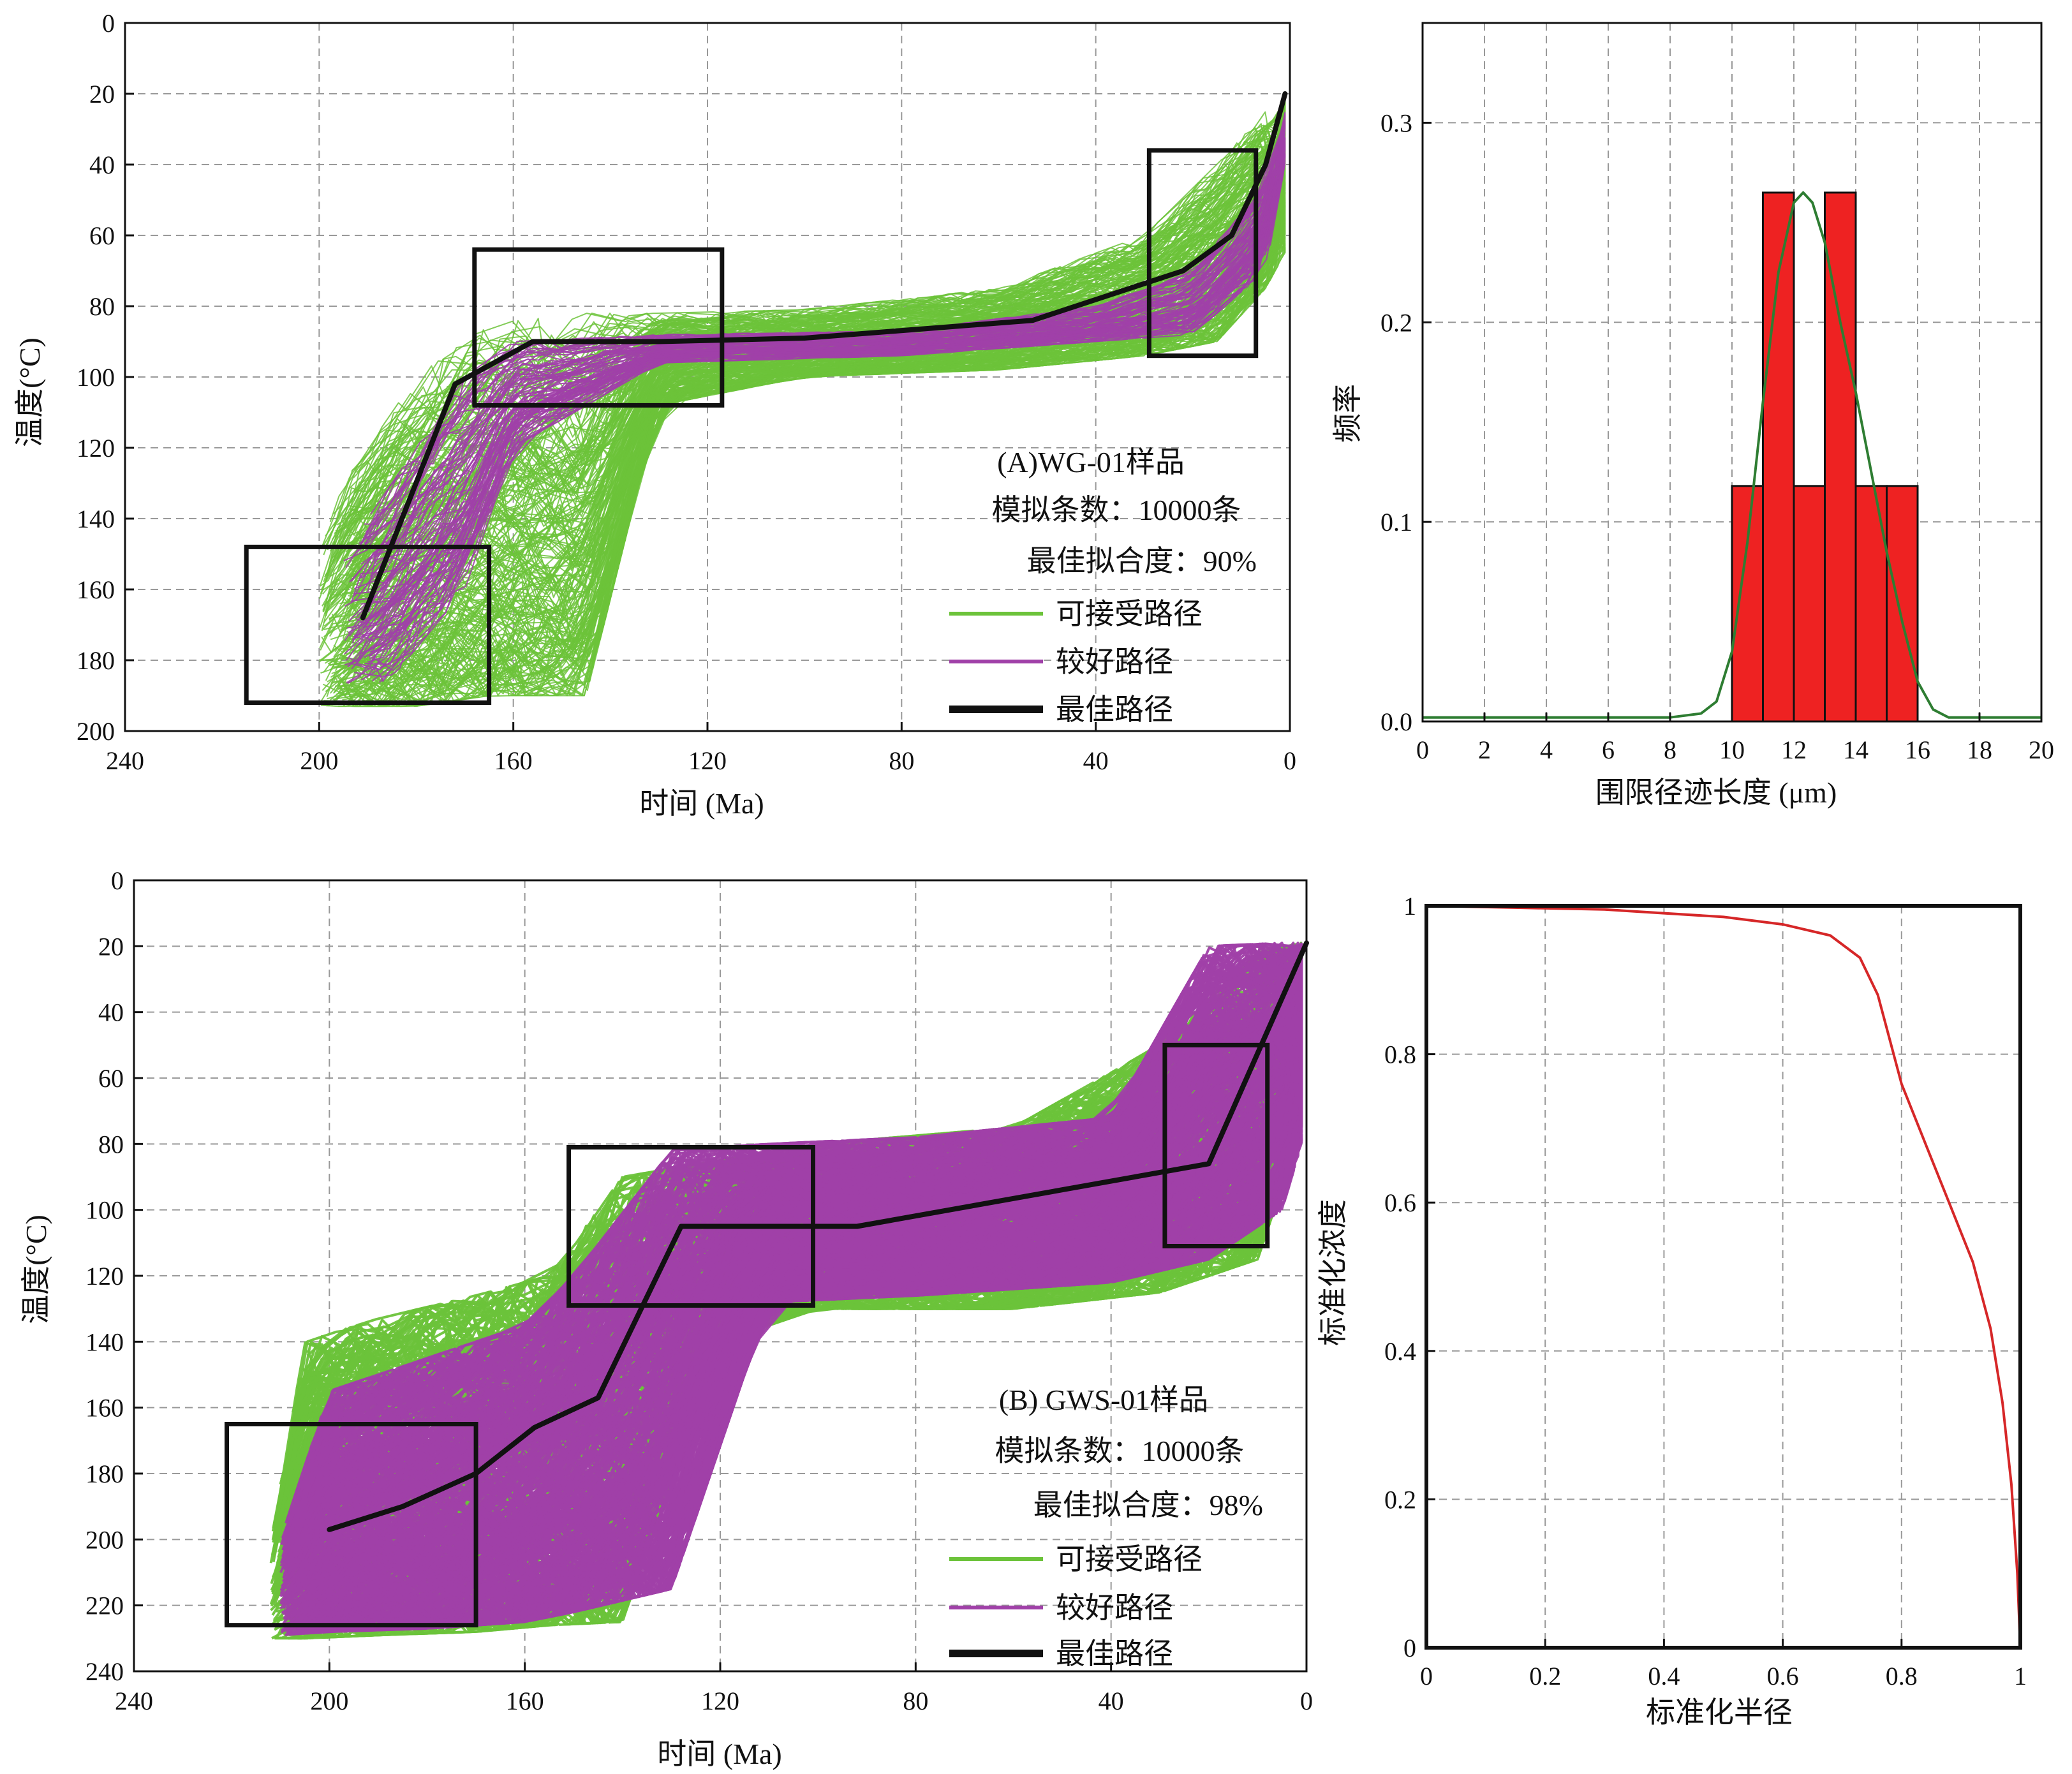 This screenshot has height=1774, width=2072. Describe the element at coordinates (707, 760) in the screenshot. I see `x-tick-label: 120` at that location.